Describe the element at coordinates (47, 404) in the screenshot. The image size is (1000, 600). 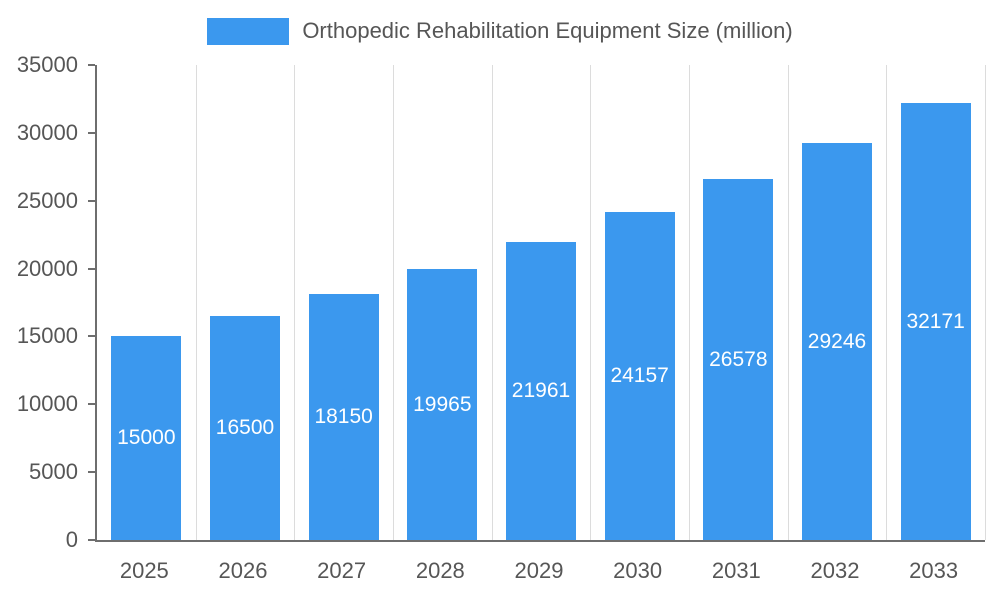
I see `y-axis-tick-label: 10000` at that location.